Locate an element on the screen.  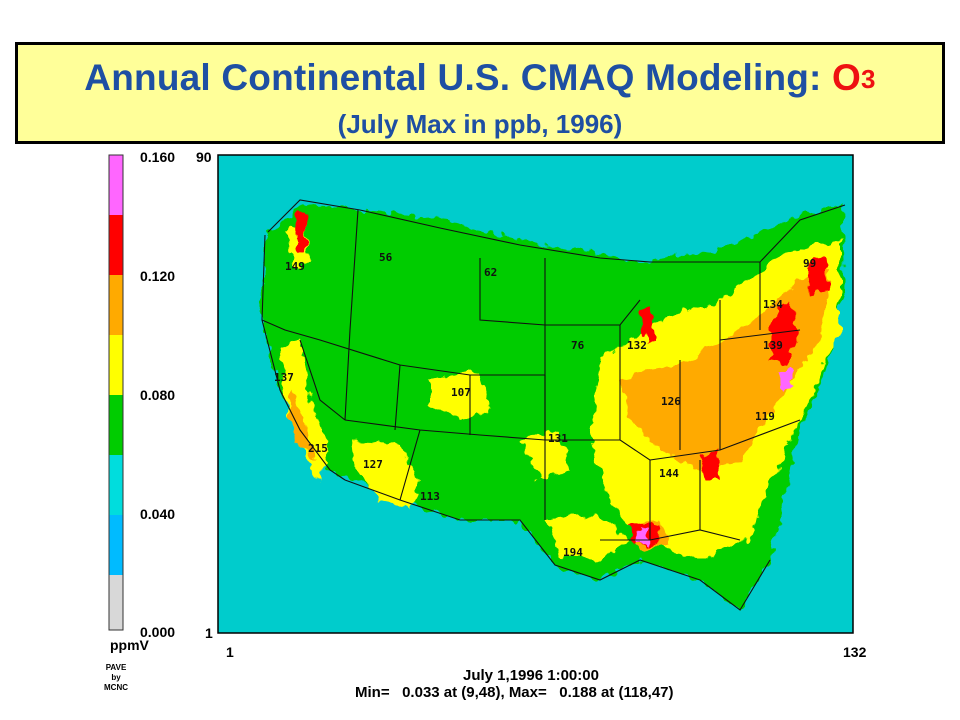
map-label-113: 113 is located at coordinates (430, 496).